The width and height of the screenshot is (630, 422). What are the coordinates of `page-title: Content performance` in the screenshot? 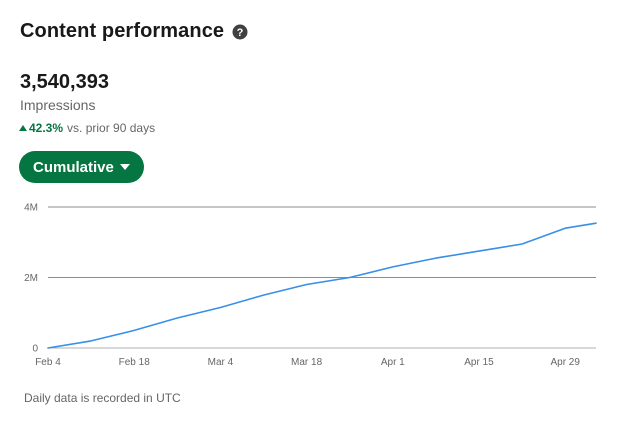 It's located at (122, 31).